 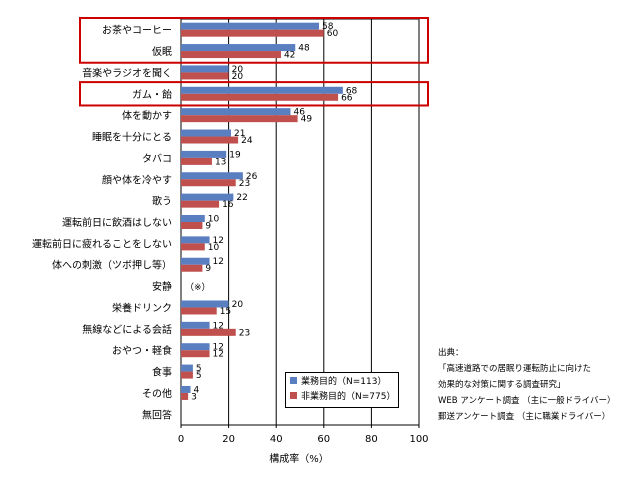 I want to click on category-label: その他, so click(x=157, y=393).